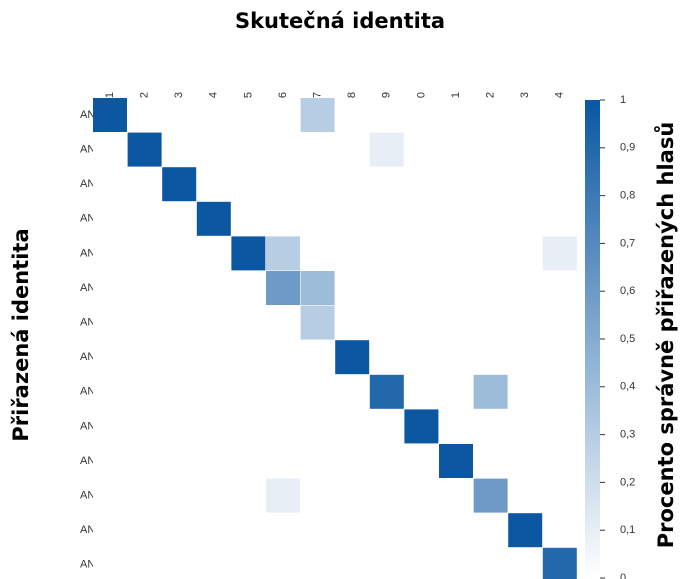 This screenshot has width=684, height=579. What do you see at coordinates (623, 100) in the screenshot?
I see `colorbar-tick-label: 1` at bounding box center [623, 100].